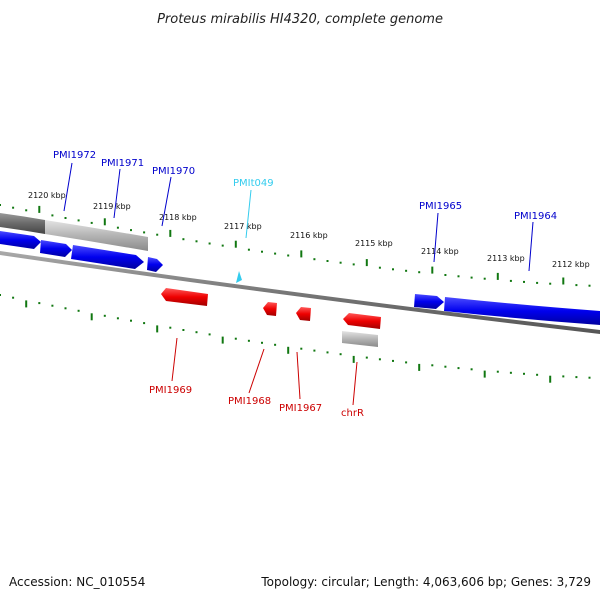 This screenshot has width=600, height=600. Describe the element at coordinates (184, 297) in the screenshot. I see `gene-PMI1969` at that location.